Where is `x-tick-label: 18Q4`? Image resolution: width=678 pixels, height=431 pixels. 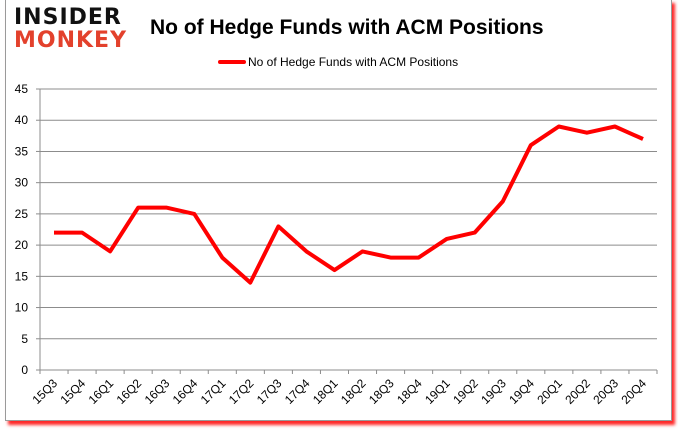
x-tick-label: 18Q4 is located at coordinates (409, 391).